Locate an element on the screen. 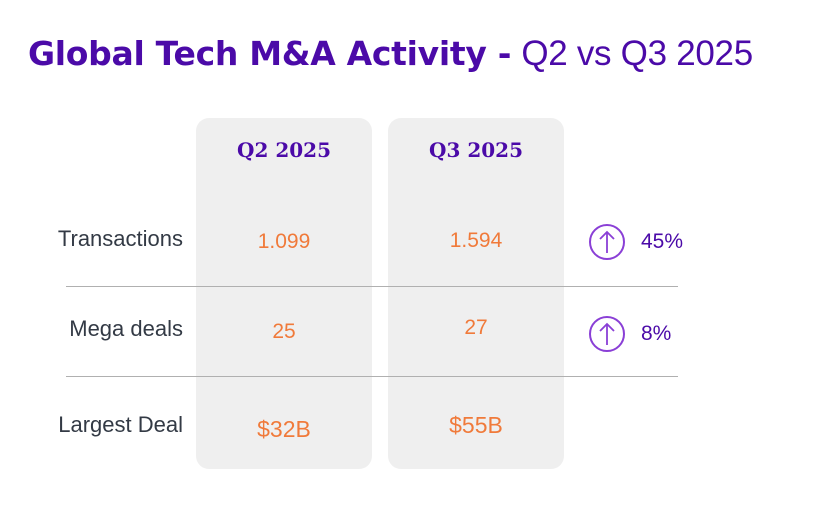 The image size is (820, 507). value-q2-transactions: 1.099 is located at coordinates (284, 241).